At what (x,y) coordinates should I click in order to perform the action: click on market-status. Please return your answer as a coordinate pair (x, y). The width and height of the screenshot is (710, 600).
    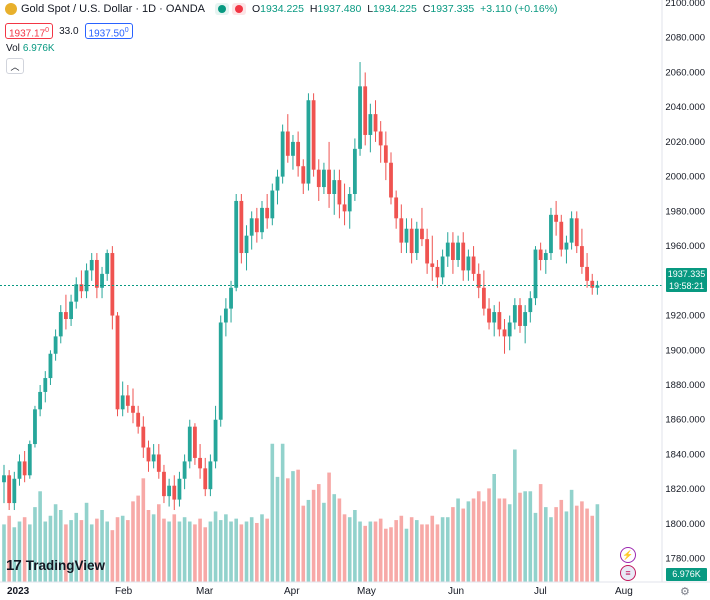
    Looking at the image, I should click on (230, 9).